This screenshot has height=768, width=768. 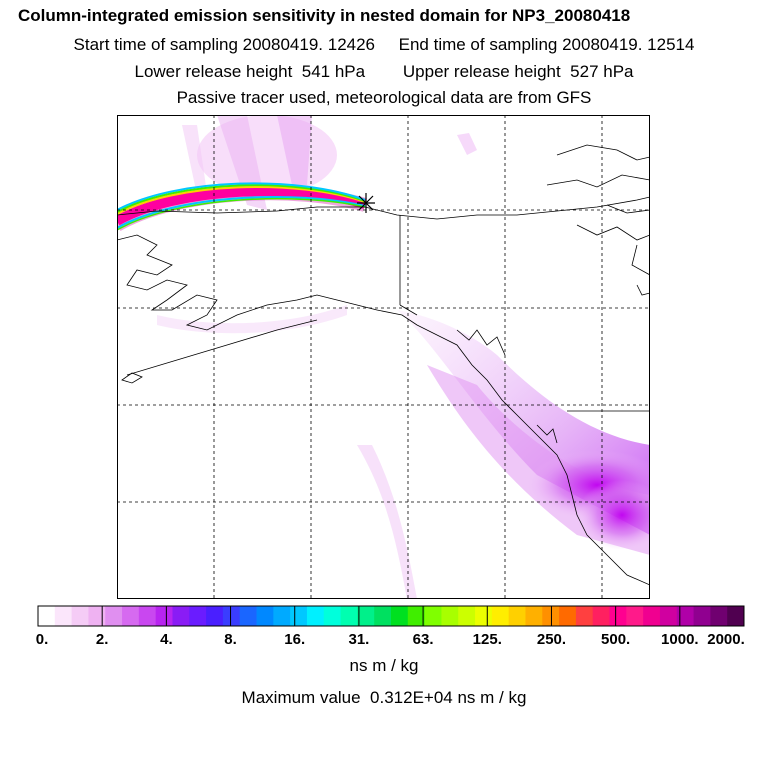 I want to click on colorbar-tick-label: 16., so click(x=295, y=639).